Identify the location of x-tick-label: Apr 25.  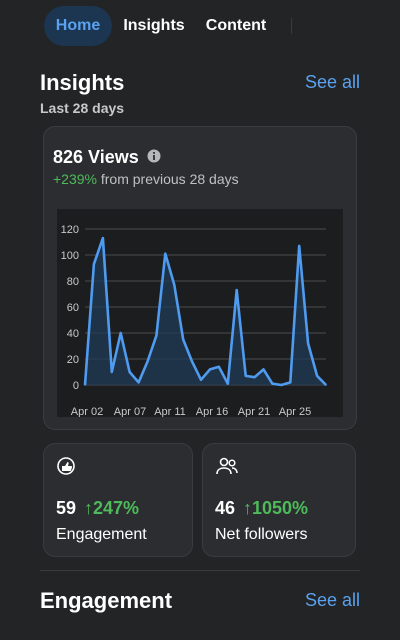
(295, 411).